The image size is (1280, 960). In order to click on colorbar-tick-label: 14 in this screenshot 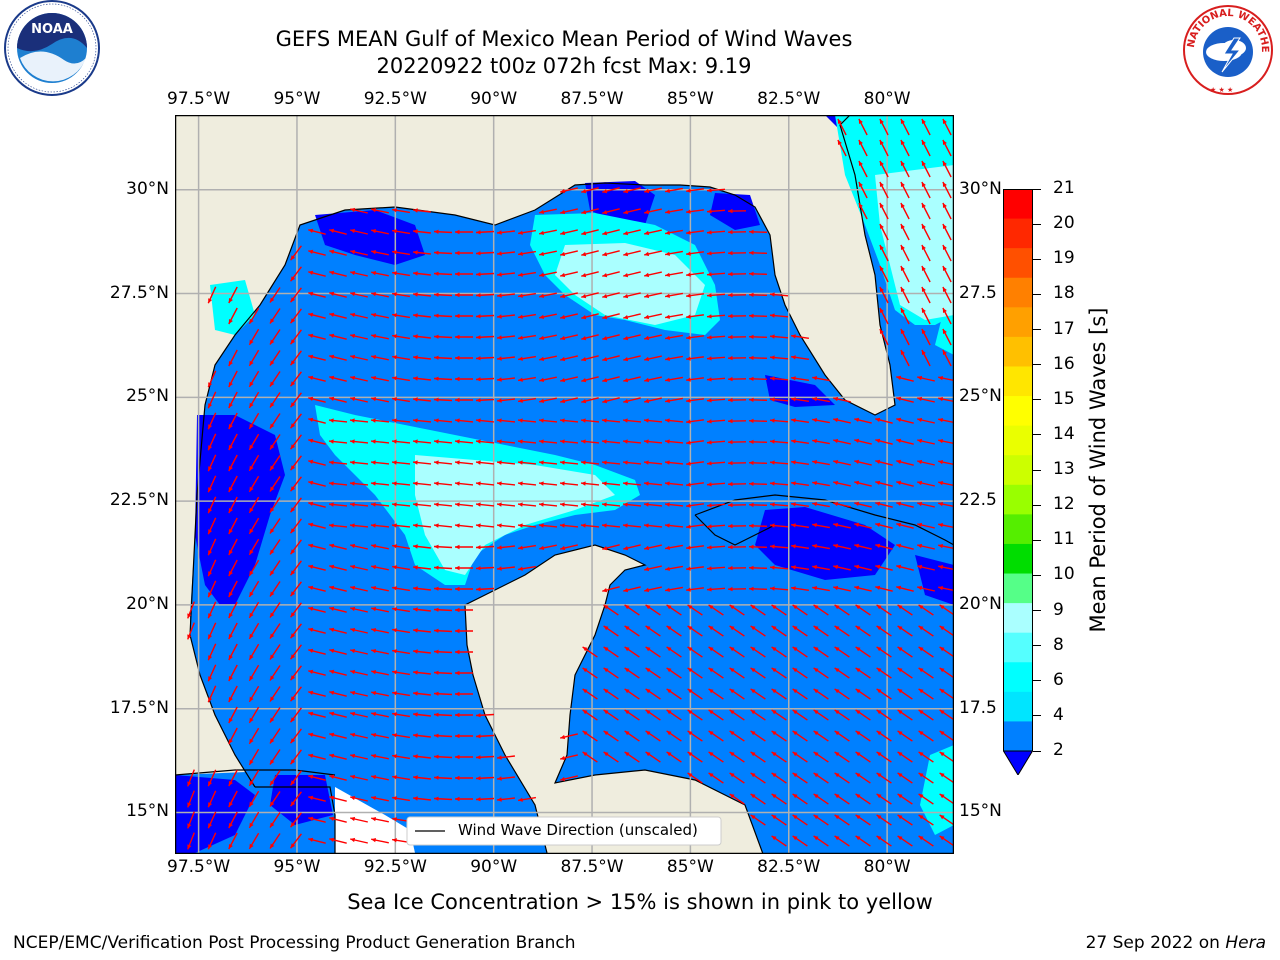, I will do `click(1064, 433)`.